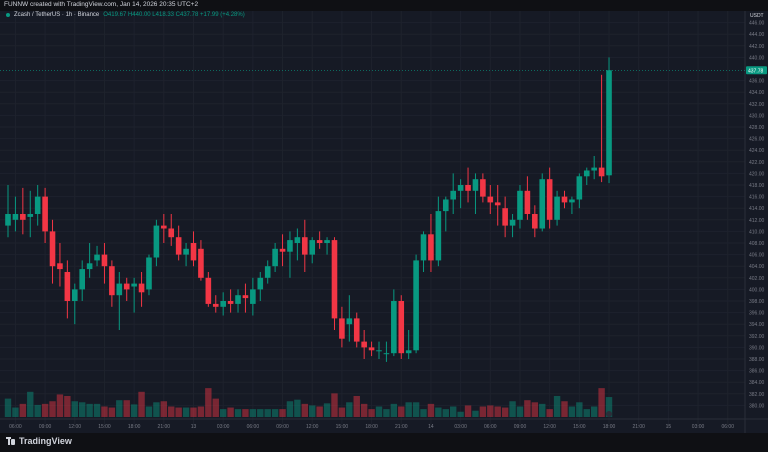 The width and height of the screenshot is (768, 452). What do you see at coordinates (757, 35) in the screenshot?
I see `price-tick-label: 444.00` at bounding box center [757, 35].